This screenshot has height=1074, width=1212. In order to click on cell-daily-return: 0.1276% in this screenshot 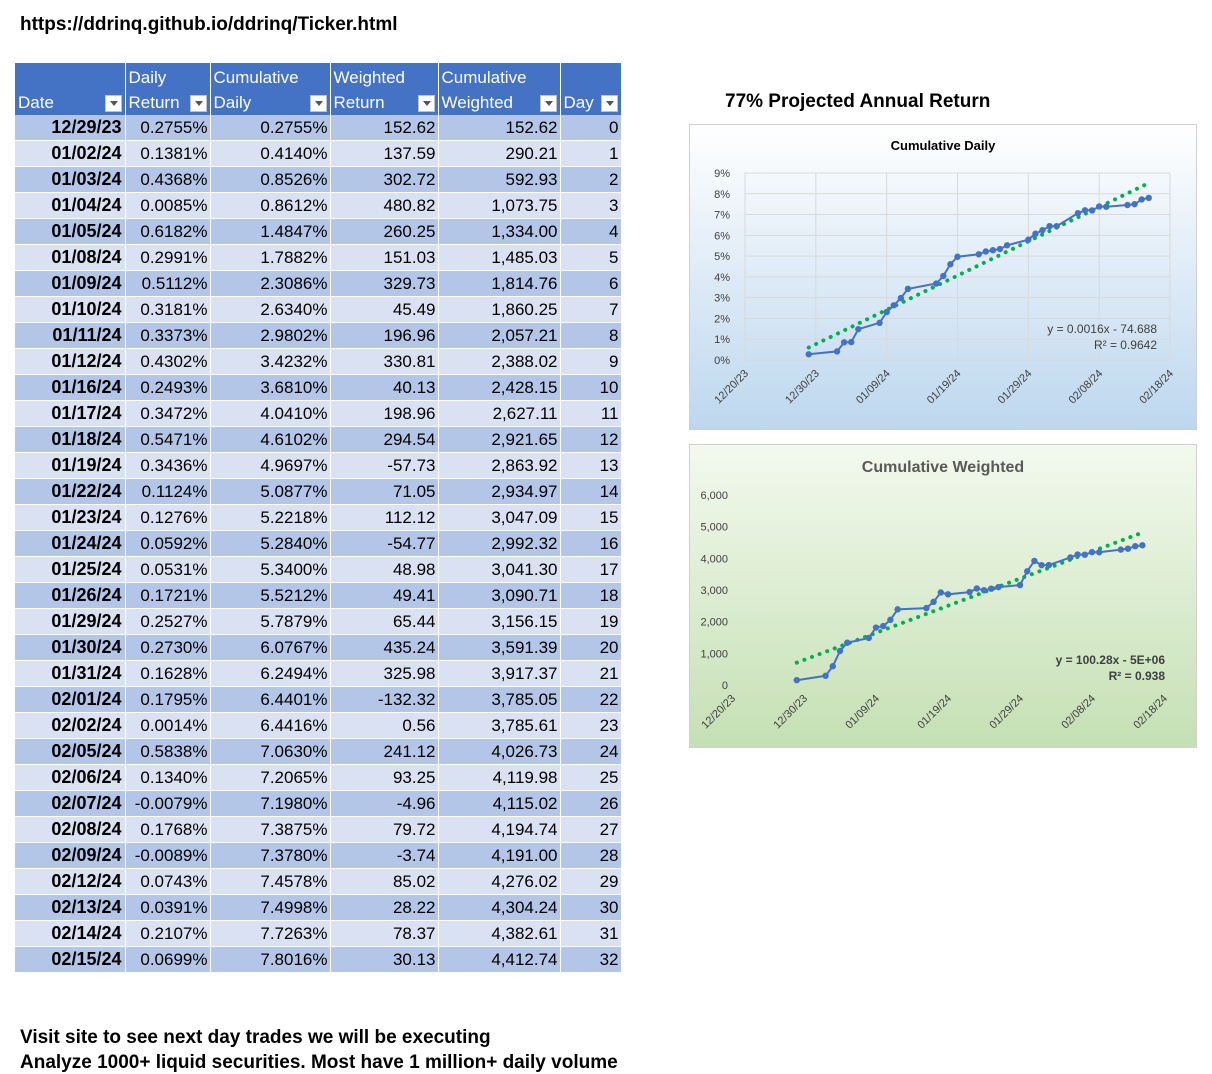, I will do `click(168, 517)`.